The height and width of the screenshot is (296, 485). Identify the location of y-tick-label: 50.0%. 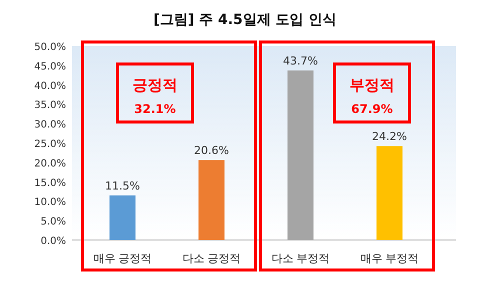
(50, 47).